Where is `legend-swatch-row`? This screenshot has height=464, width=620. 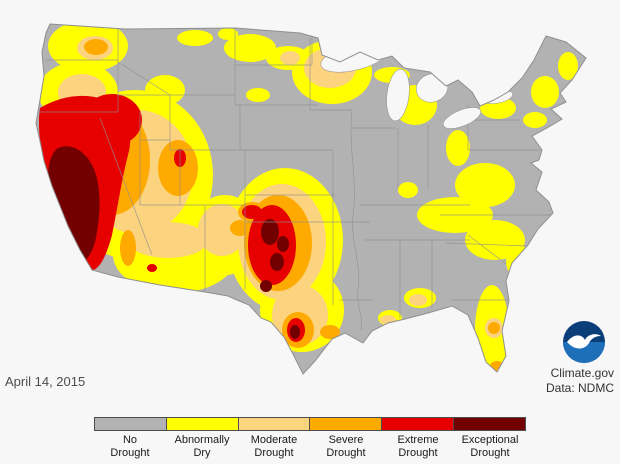 legend-swatch-row is located at coordinates (310, 424).